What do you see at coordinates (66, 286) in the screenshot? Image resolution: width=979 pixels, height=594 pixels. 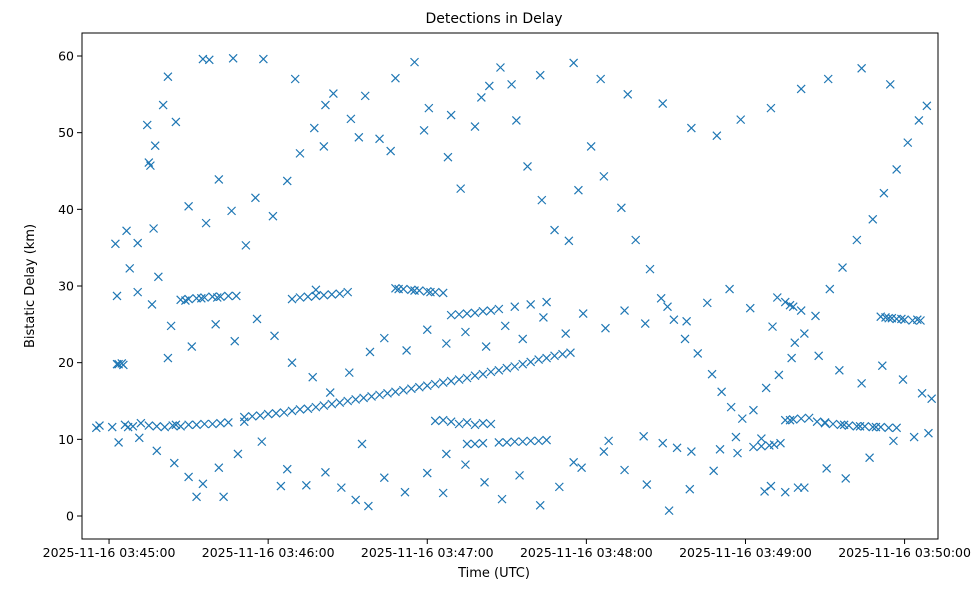 I see `y-tick-label: 30` at bounding box center [66, 286].